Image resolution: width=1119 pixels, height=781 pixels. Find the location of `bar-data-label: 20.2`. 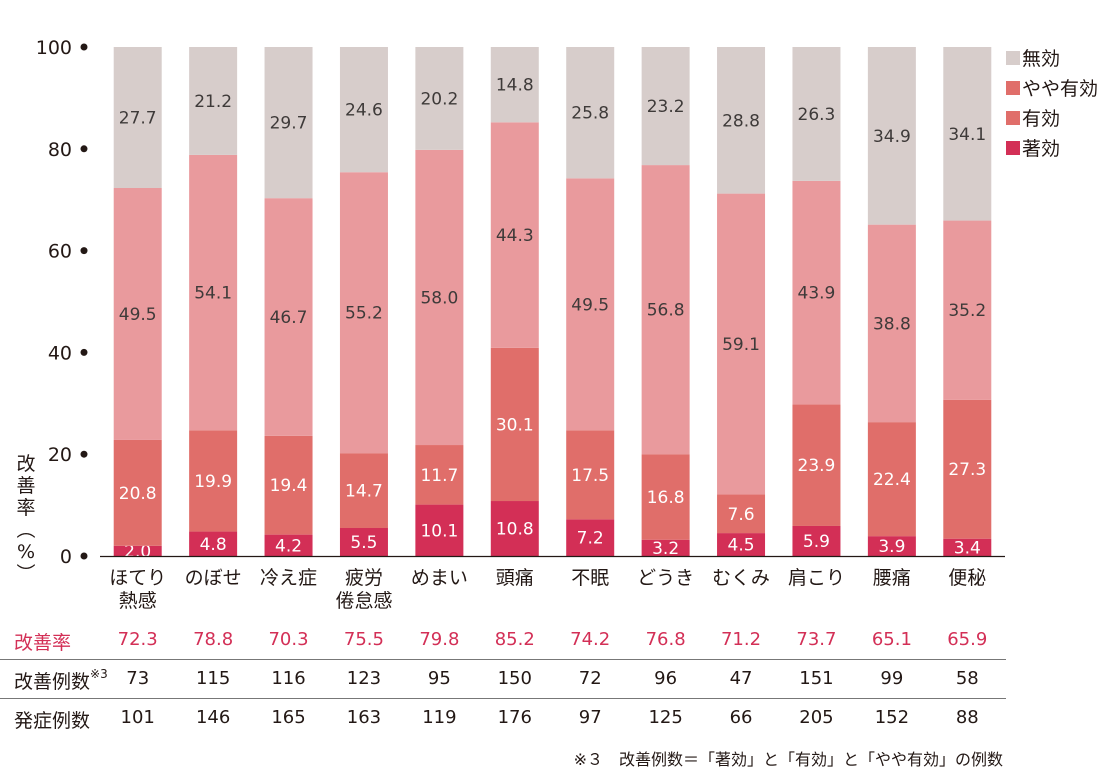

bar-data-label: 20.2 is located at coordinates (439, 99).